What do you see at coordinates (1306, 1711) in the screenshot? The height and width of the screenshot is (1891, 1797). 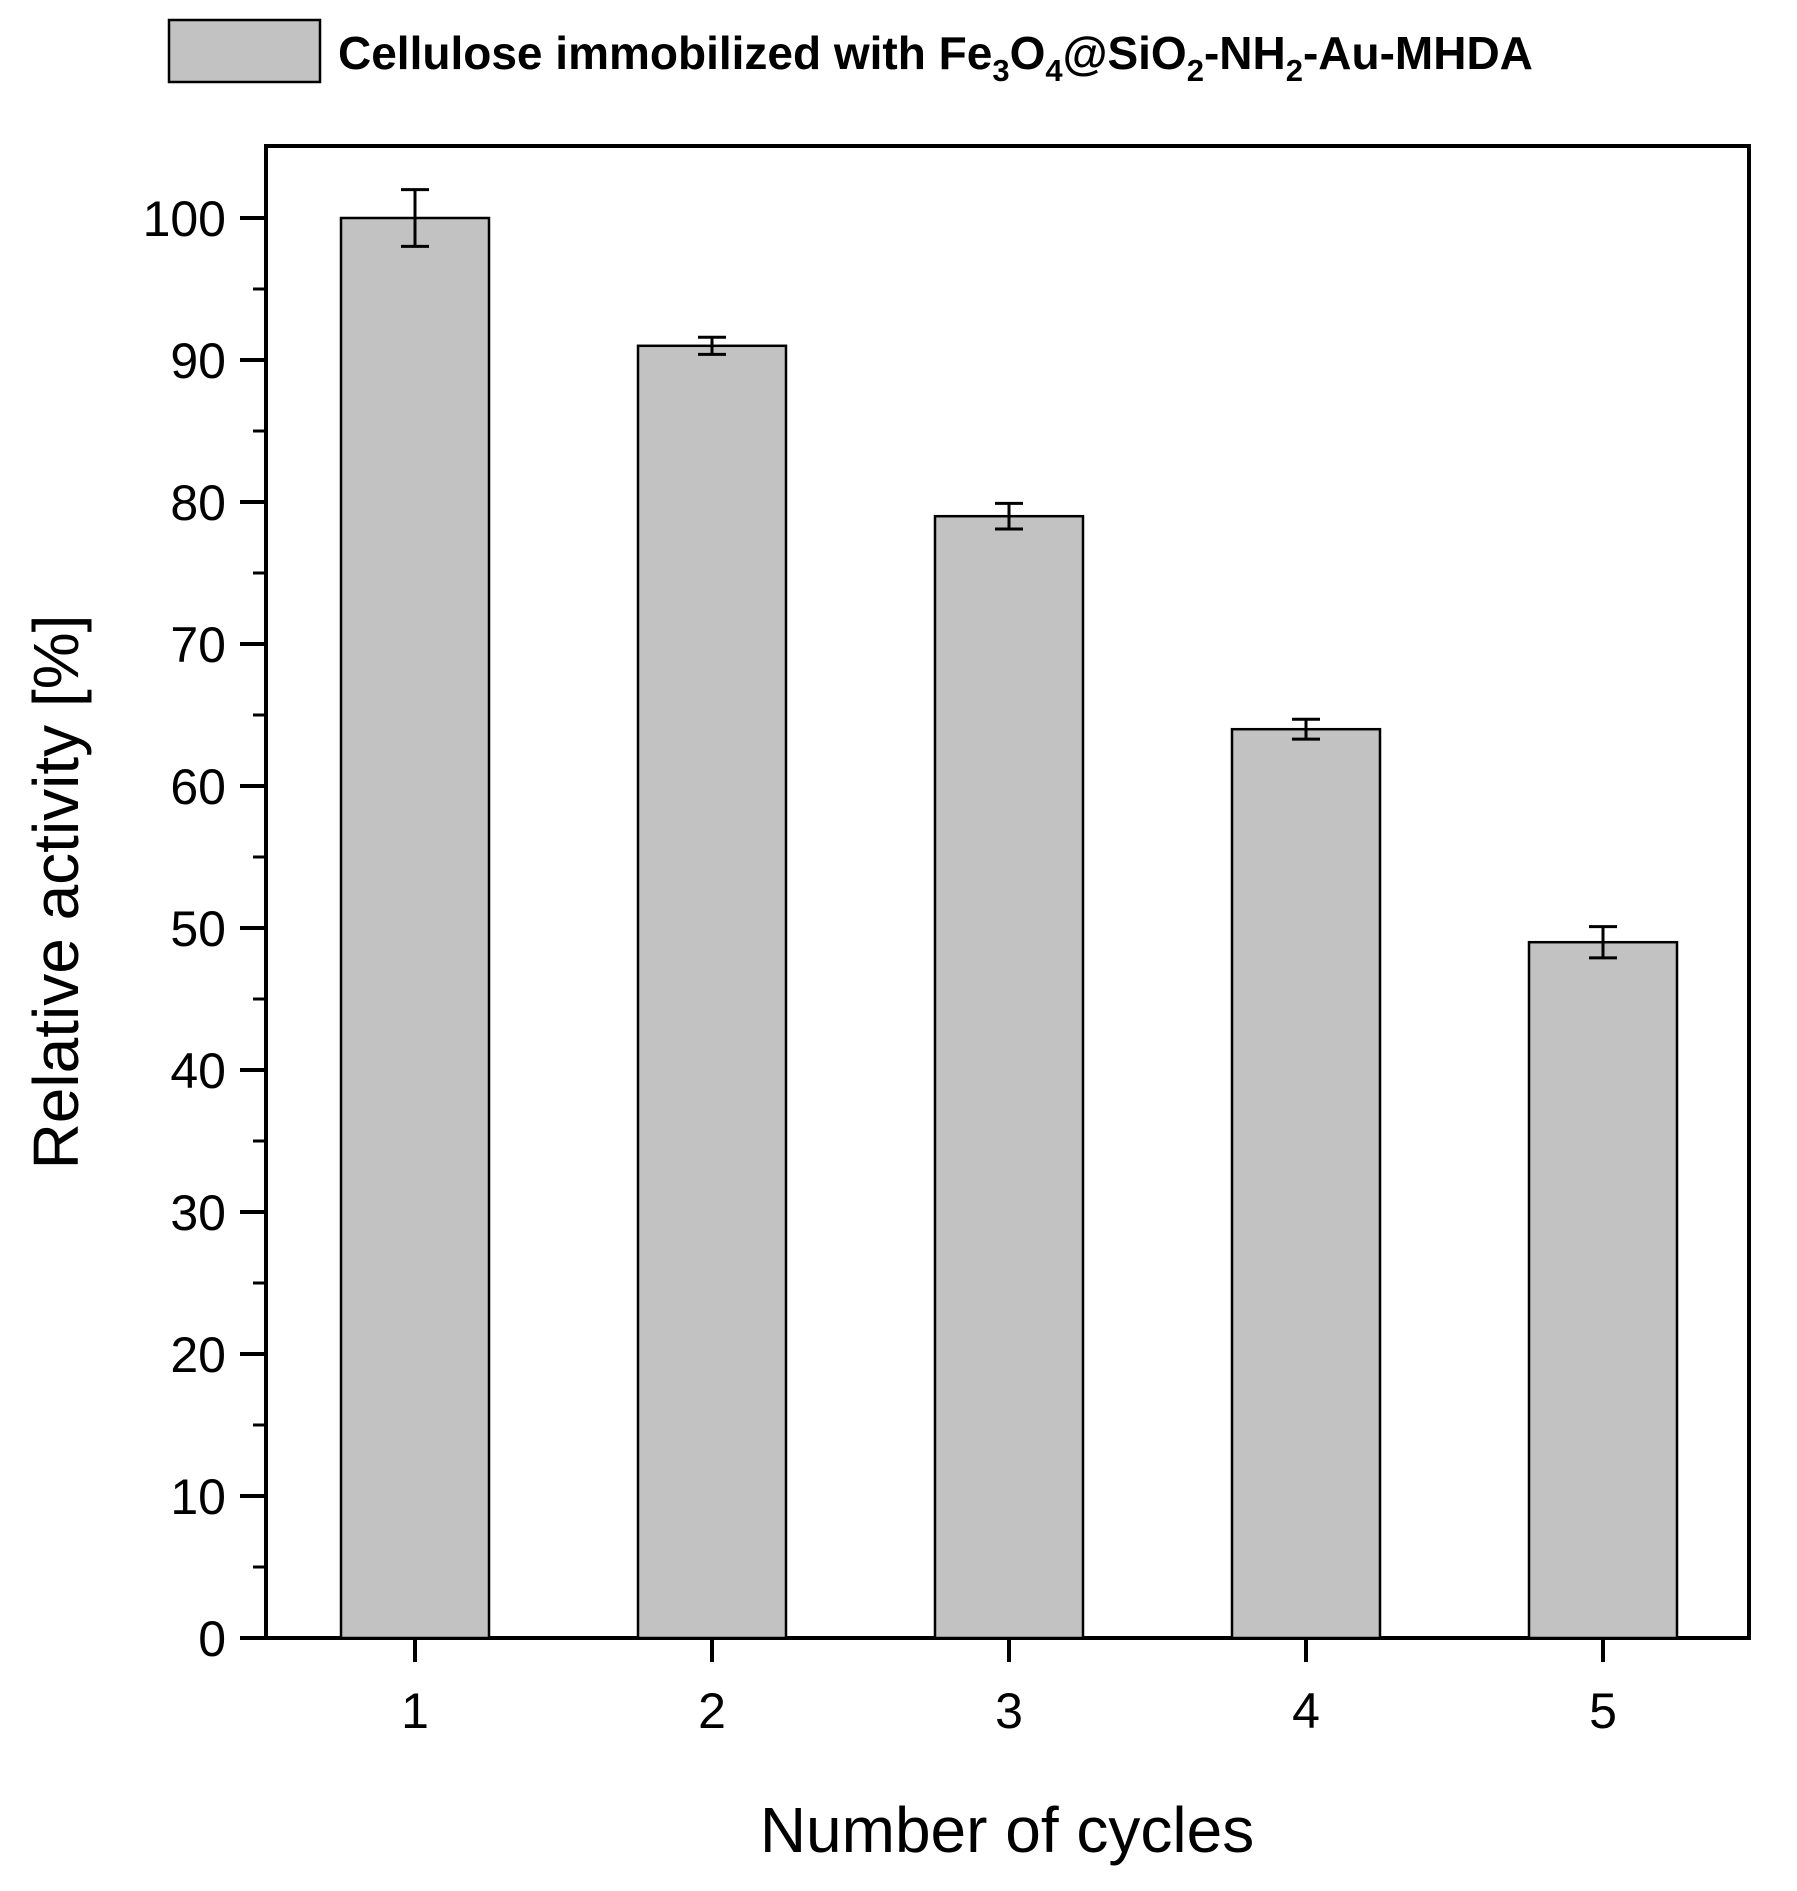 I see `x-tick-label: 4` at bounding box center [1306, 1711].